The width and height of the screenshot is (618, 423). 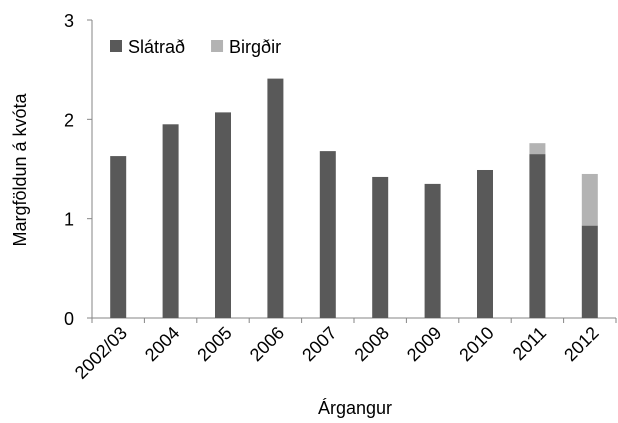 I want to click on y-tick-label: 1, so click(x=69, y=220).